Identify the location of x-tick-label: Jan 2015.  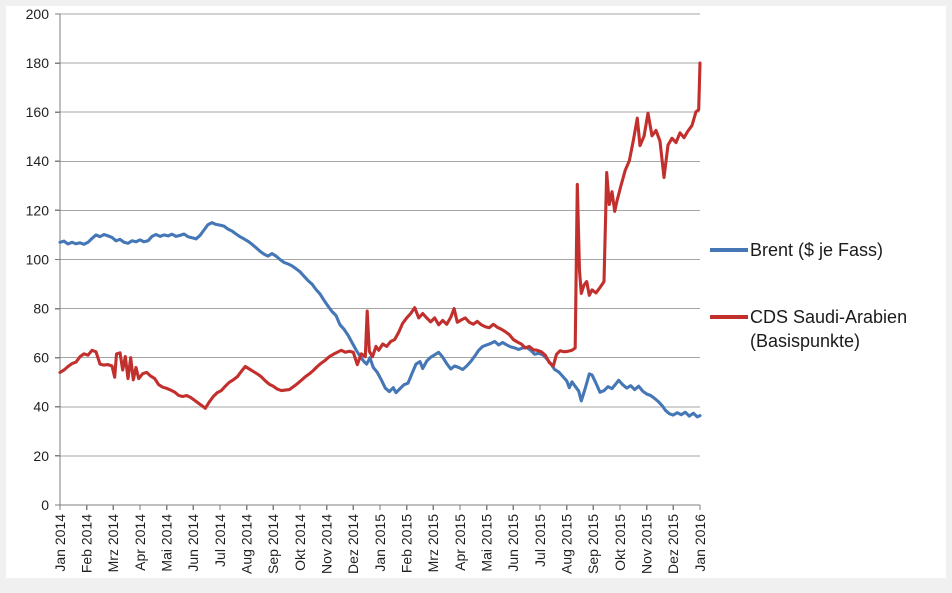
(380, 543).